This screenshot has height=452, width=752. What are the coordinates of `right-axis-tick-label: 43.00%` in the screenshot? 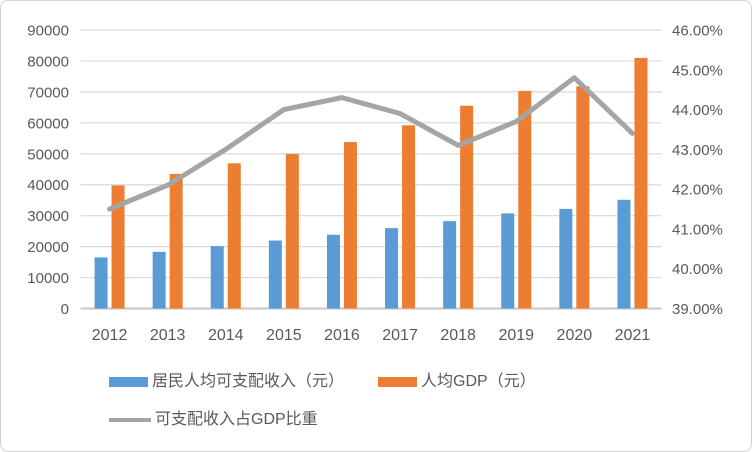 It's located at (697, 150).